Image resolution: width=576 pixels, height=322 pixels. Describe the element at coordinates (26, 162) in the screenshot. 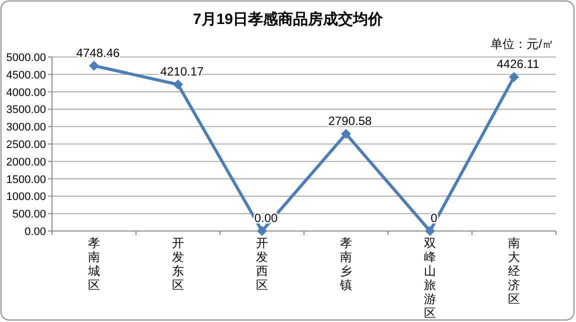

I see `y-tick-label: 2000.00` at that location.